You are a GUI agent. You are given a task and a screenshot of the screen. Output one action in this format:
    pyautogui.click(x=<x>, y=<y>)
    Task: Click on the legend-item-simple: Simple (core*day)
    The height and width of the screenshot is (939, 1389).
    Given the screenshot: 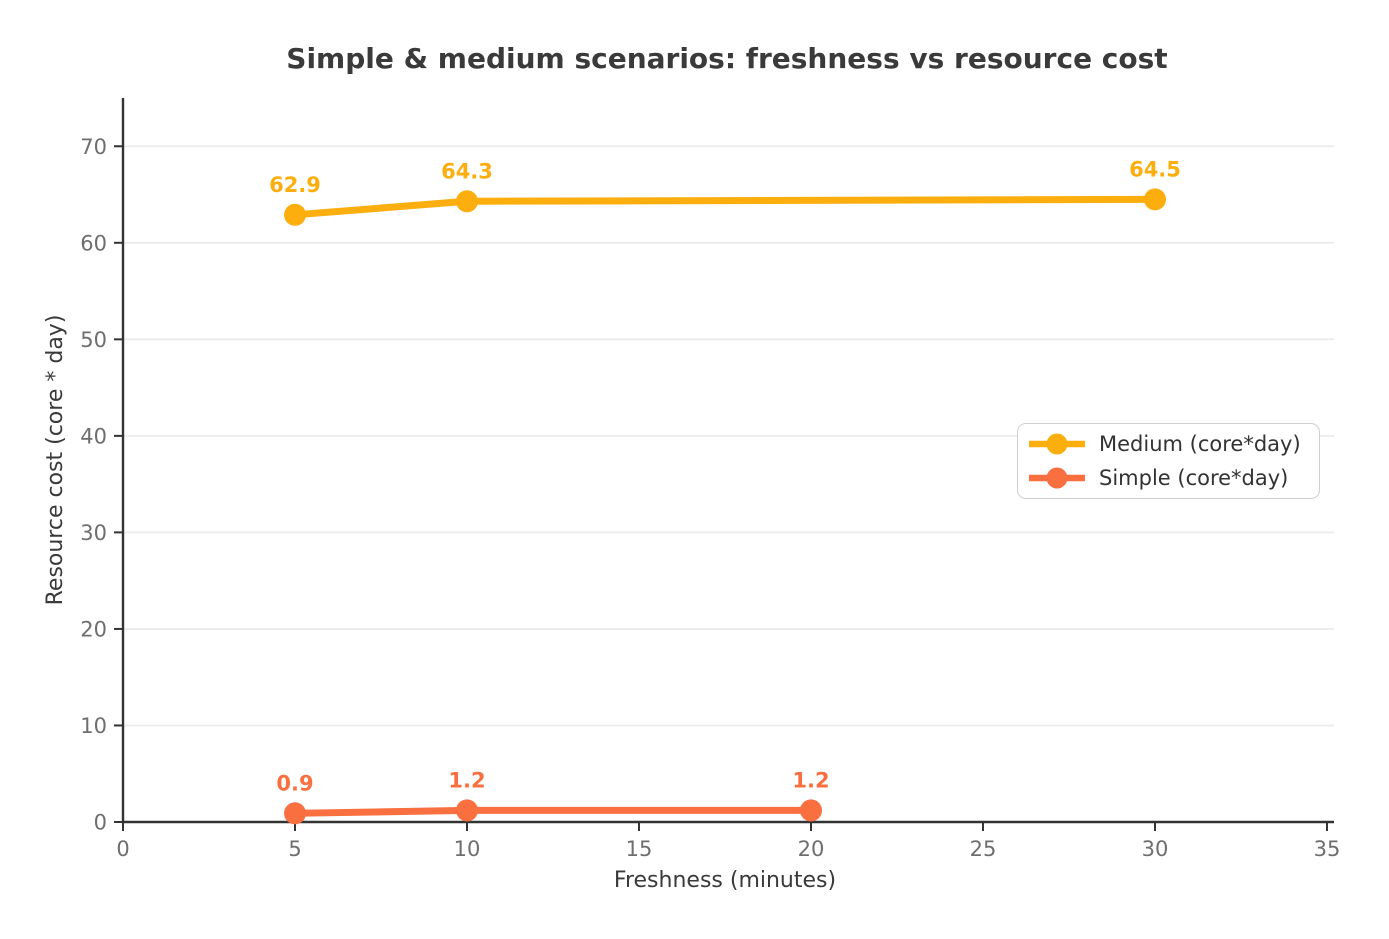 What is the action you would take?
    pyautogui.click(x=1172, y=478)
    